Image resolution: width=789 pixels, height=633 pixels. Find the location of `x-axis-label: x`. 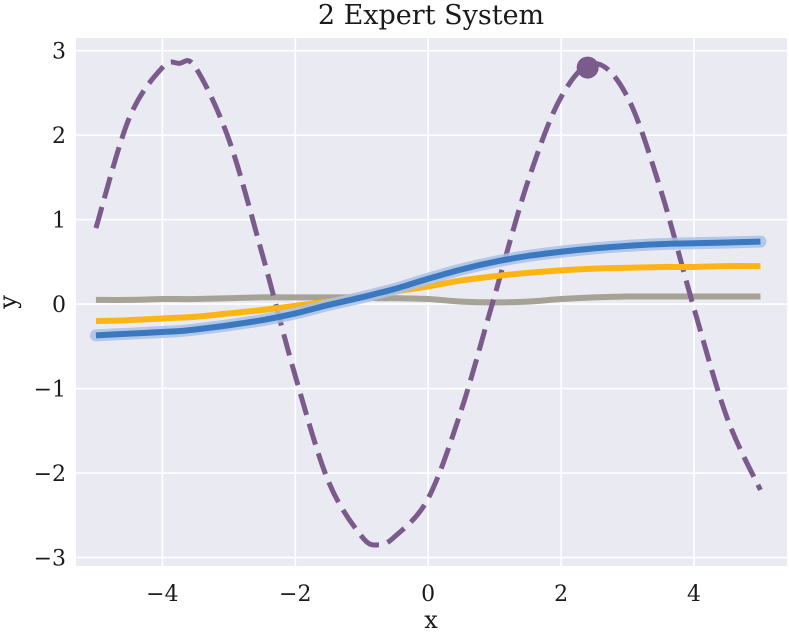

x-axis-label: x is located at coordinates (431, 619).